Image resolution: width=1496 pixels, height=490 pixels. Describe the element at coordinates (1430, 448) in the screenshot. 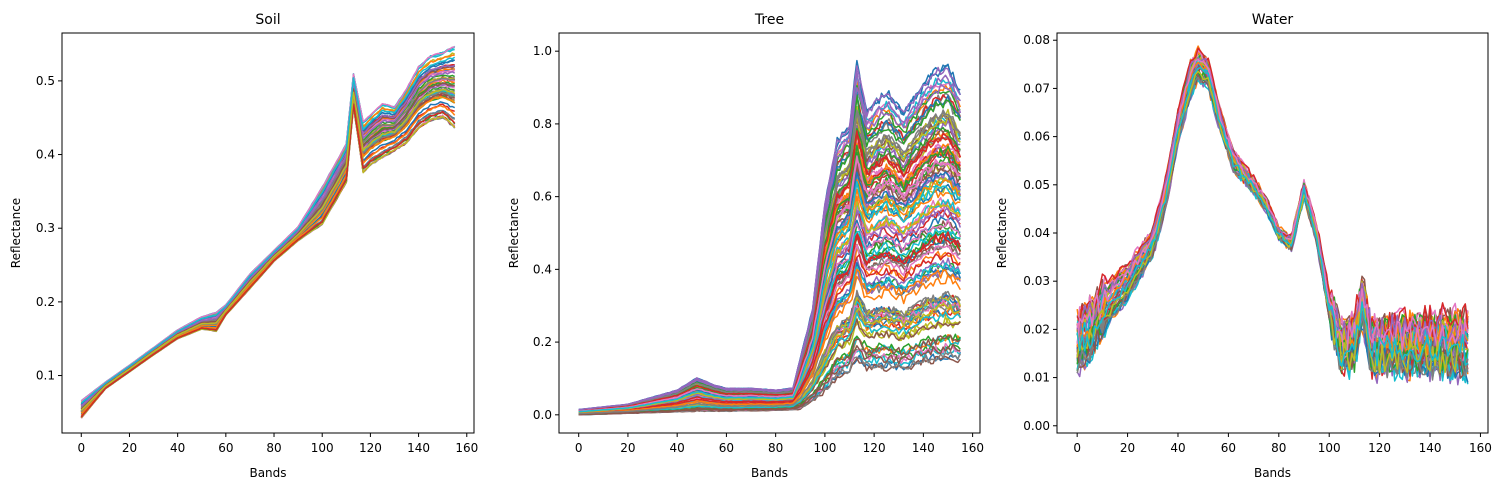

I see `water-x-tick-label: 140` at that location.